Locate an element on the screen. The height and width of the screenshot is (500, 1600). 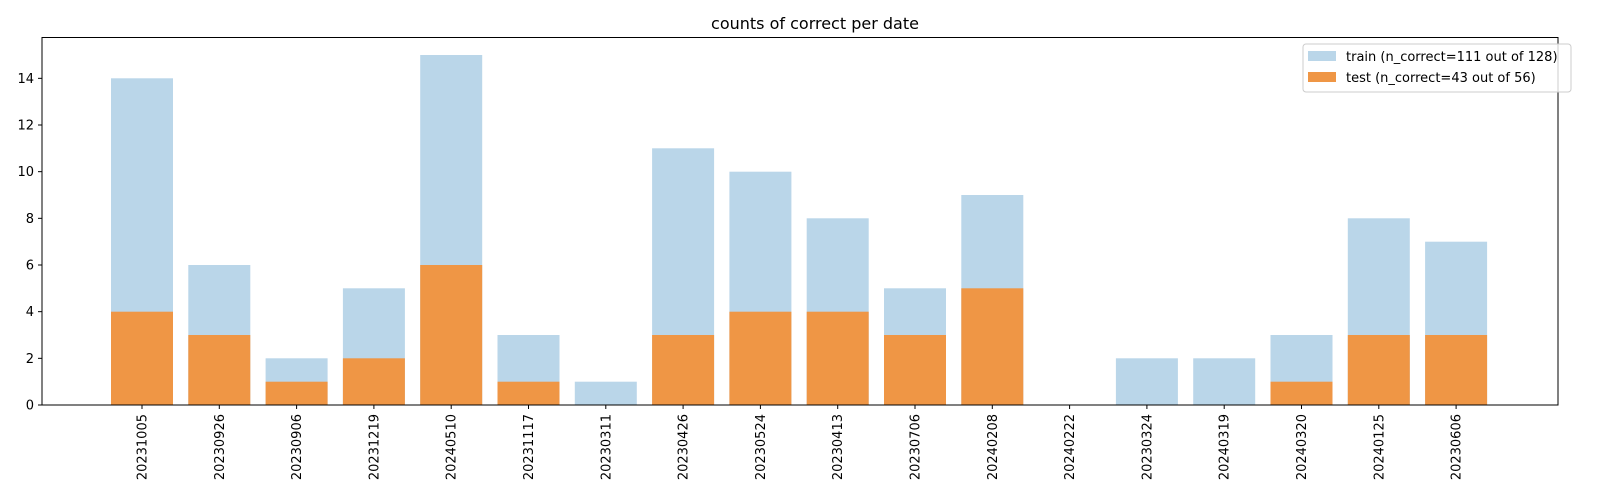
x-tick-label: 20231219 is located at coordinates (374, 447).